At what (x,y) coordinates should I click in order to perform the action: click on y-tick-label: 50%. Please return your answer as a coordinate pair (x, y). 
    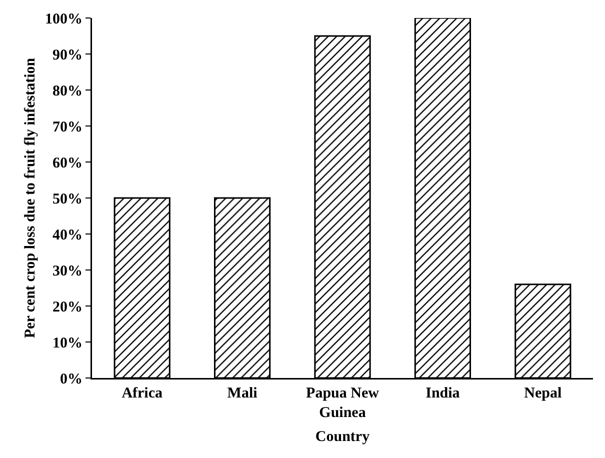
    Looking at the image, I should click on (67, 199).